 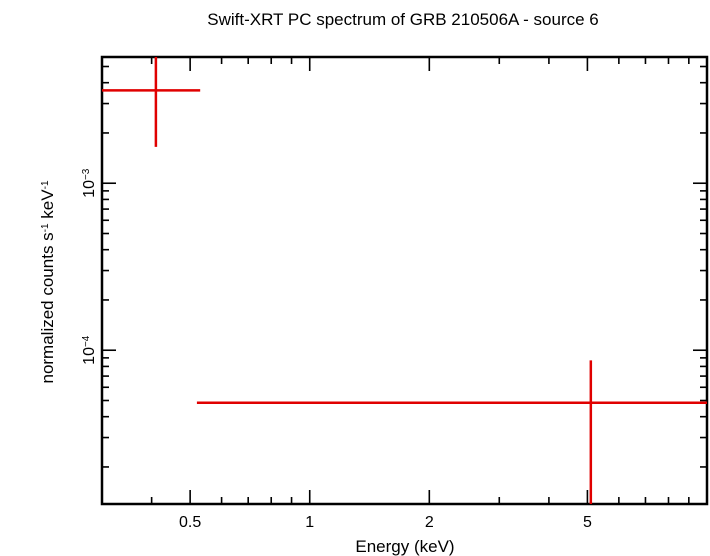 What do you see at coordinates (45, 184) in the screenshot?
I see `y-axis-label-sup-2: -1` at bounding box center [45, 184].